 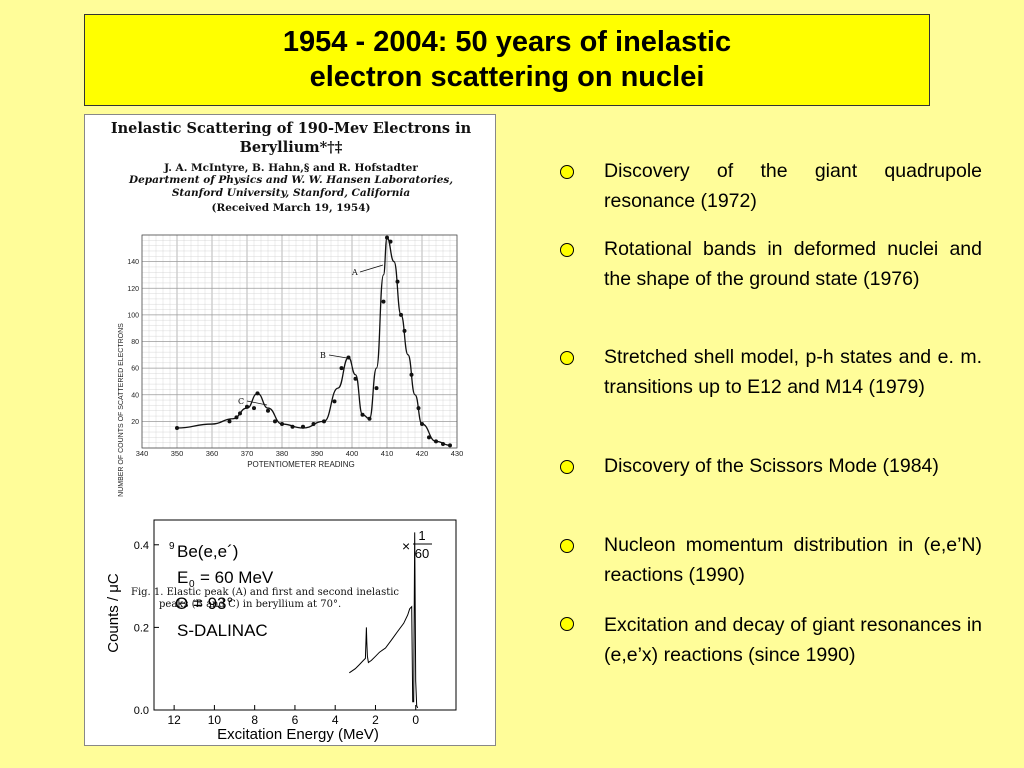 I want to click on x-tick-label: 380, so click(x=282, y=453).